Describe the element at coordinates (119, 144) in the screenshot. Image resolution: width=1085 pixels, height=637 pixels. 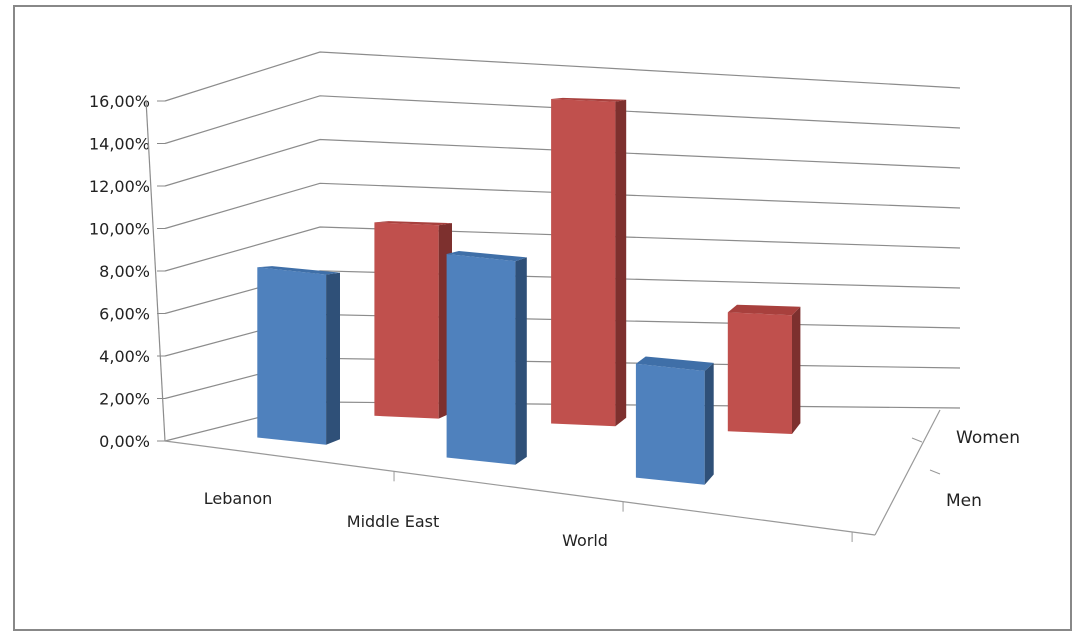
I see `y-tick-label: 14,00%` at that location.